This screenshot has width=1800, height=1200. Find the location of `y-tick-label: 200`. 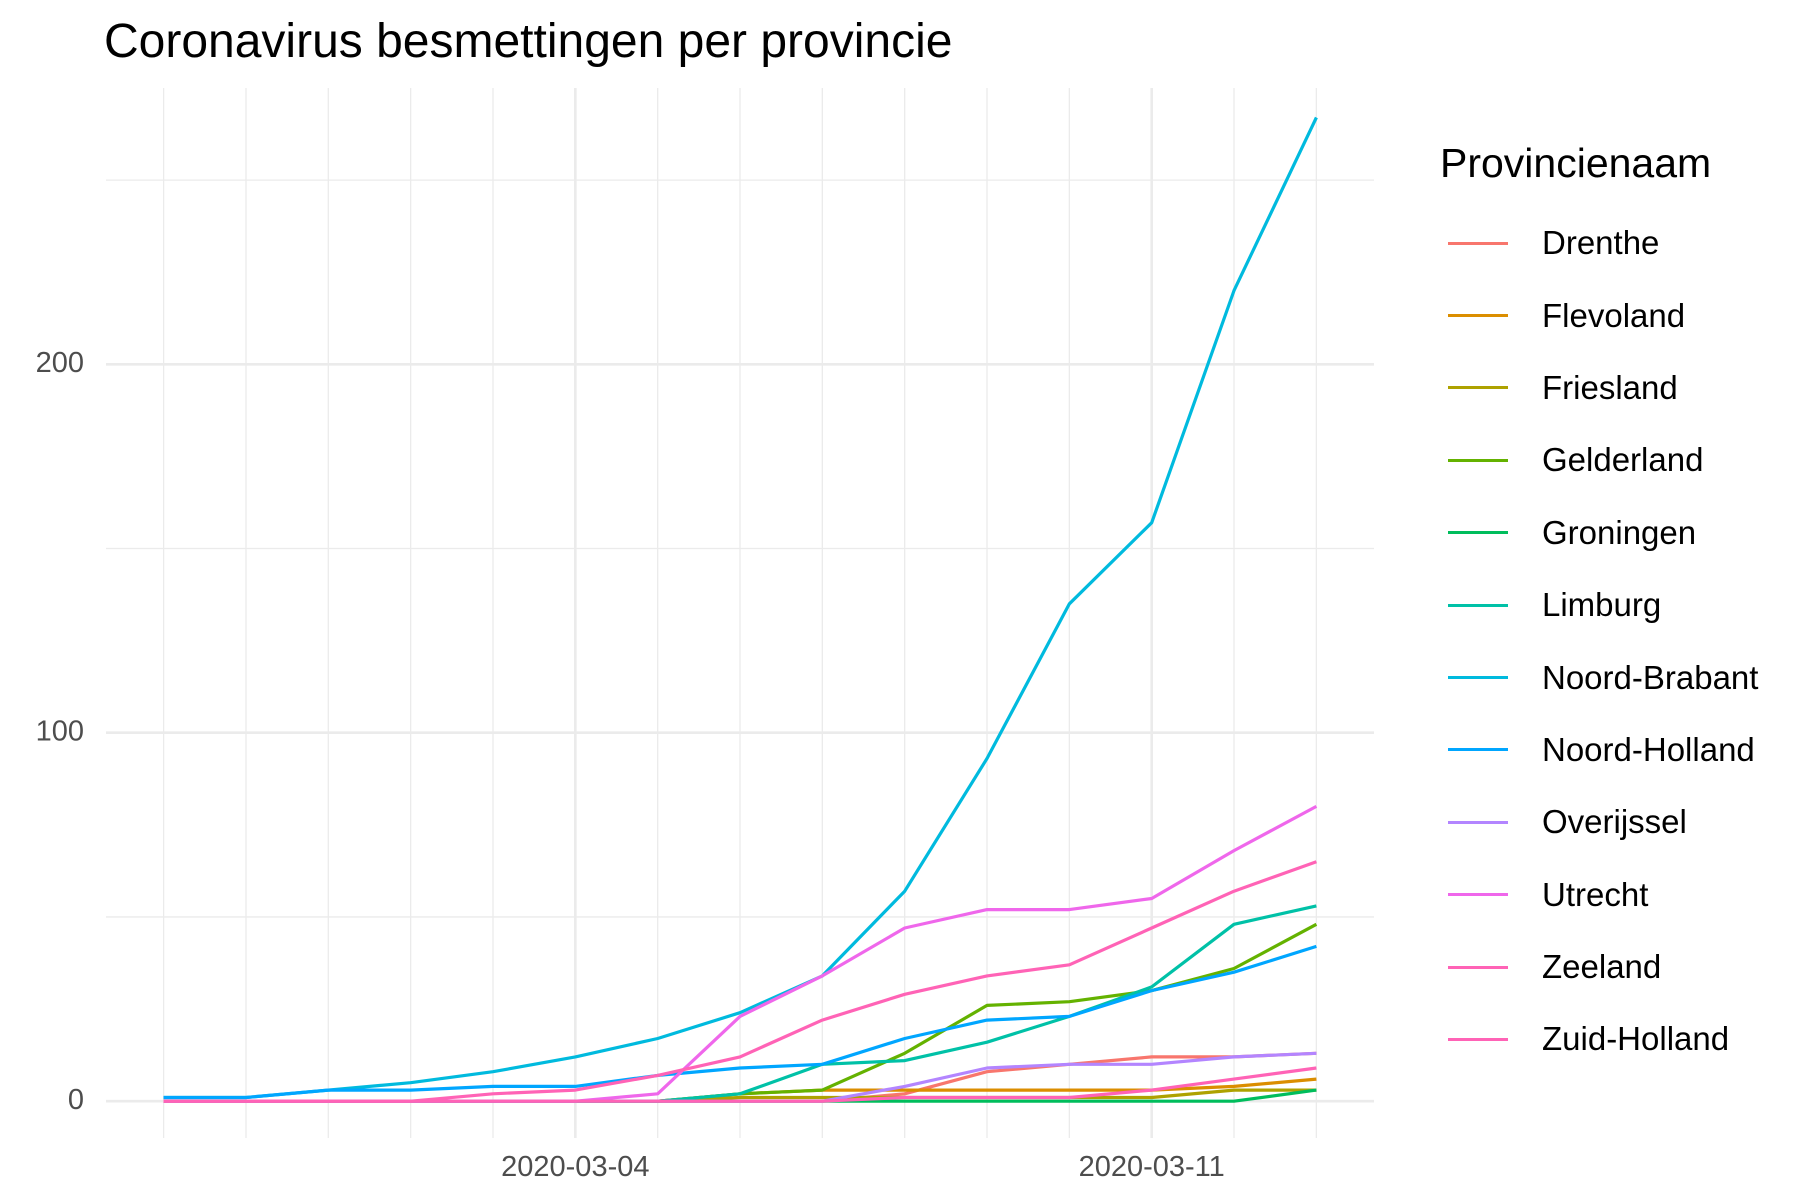

y-tick-label: 200 is located at coordinates (60, 363).